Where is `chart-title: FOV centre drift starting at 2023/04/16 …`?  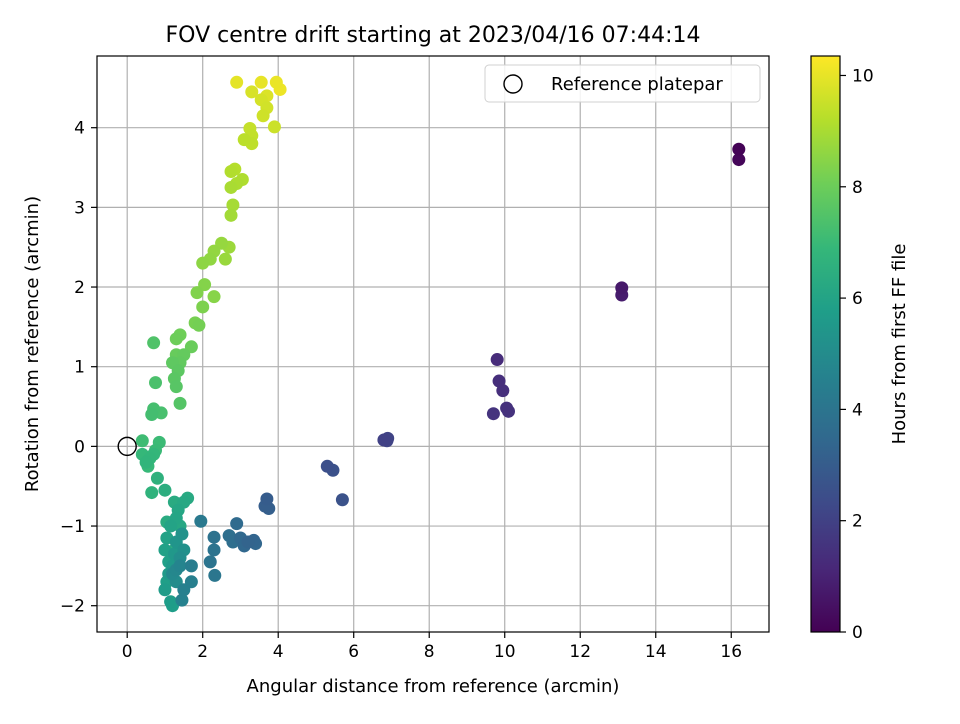
chart-title: FOV centre drift starting at 2023/04/16 … is located at coordinates (433, 35).